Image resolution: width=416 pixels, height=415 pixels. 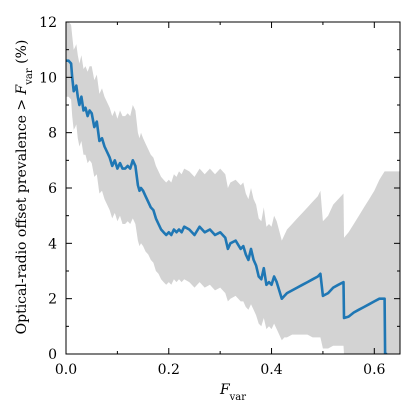 What do you see at coordinates (52, 355) in the screenshot?
I see `y-tick-label: 0` at bounding box center [52, 355].